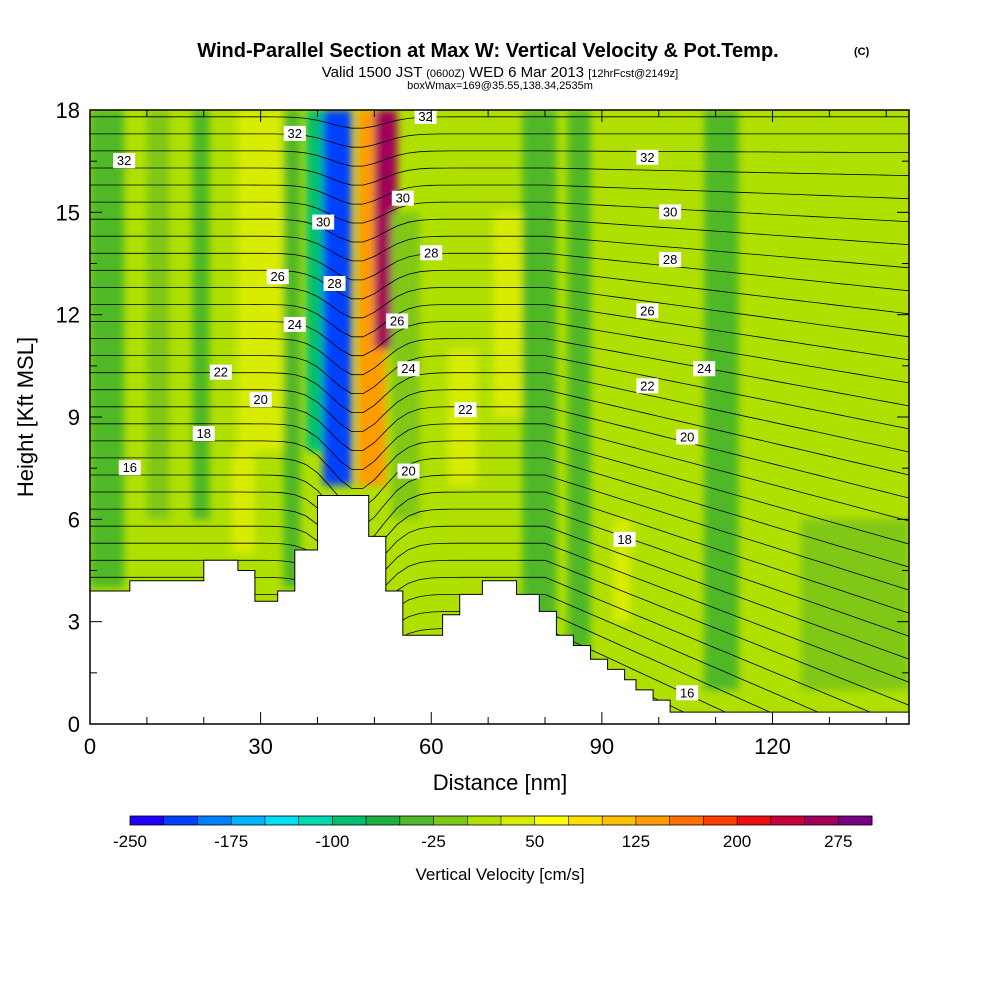 This screenshot has width=1000, height=1000. What do you see at coordinates (90, 746) in the screenshot?
I see `x-tick-label: 0` at bounding box center [90, 746].